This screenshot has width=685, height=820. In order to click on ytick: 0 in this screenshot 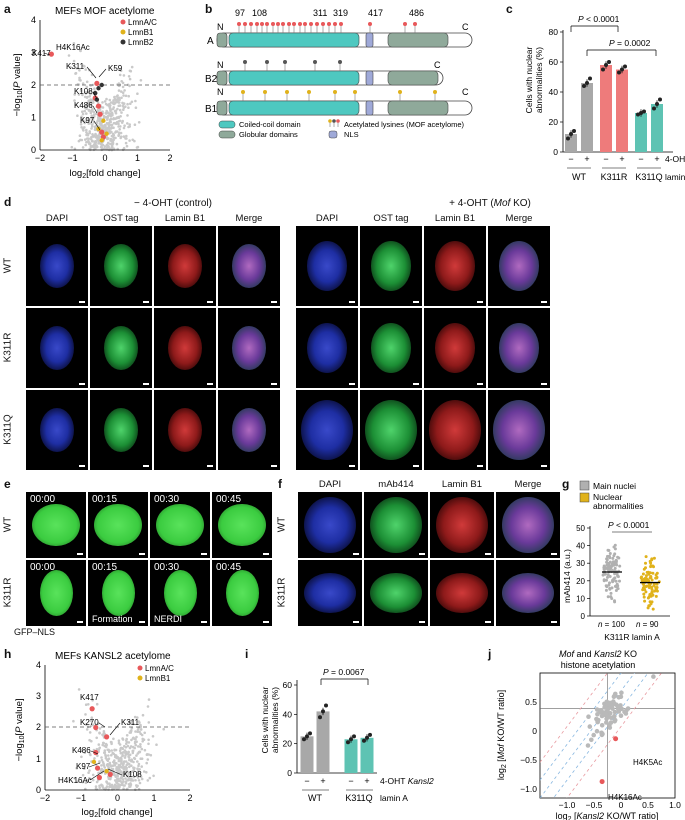, I will do `click(289, 773)`.